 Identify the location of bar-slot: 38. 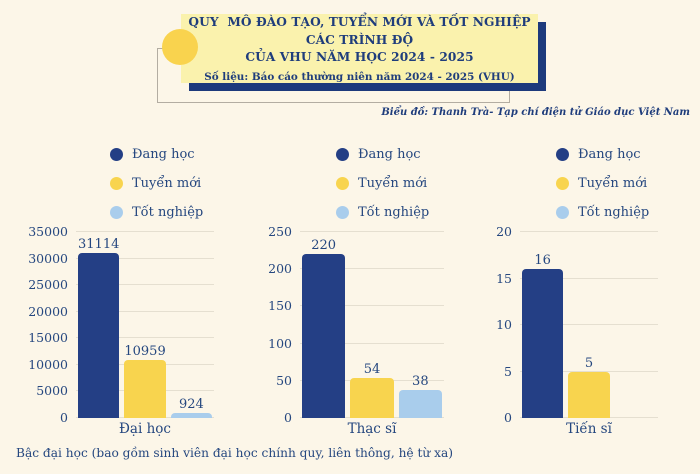
(420, 325).